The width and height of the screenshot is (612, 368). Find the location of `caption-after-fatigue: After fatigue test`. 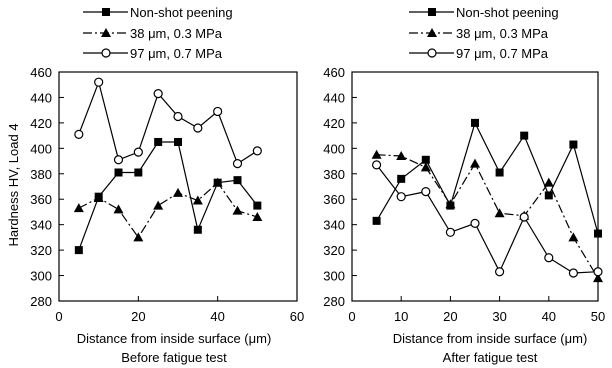

caption-after-fatigue: After fatigue test is located at coordinates (490, 357).